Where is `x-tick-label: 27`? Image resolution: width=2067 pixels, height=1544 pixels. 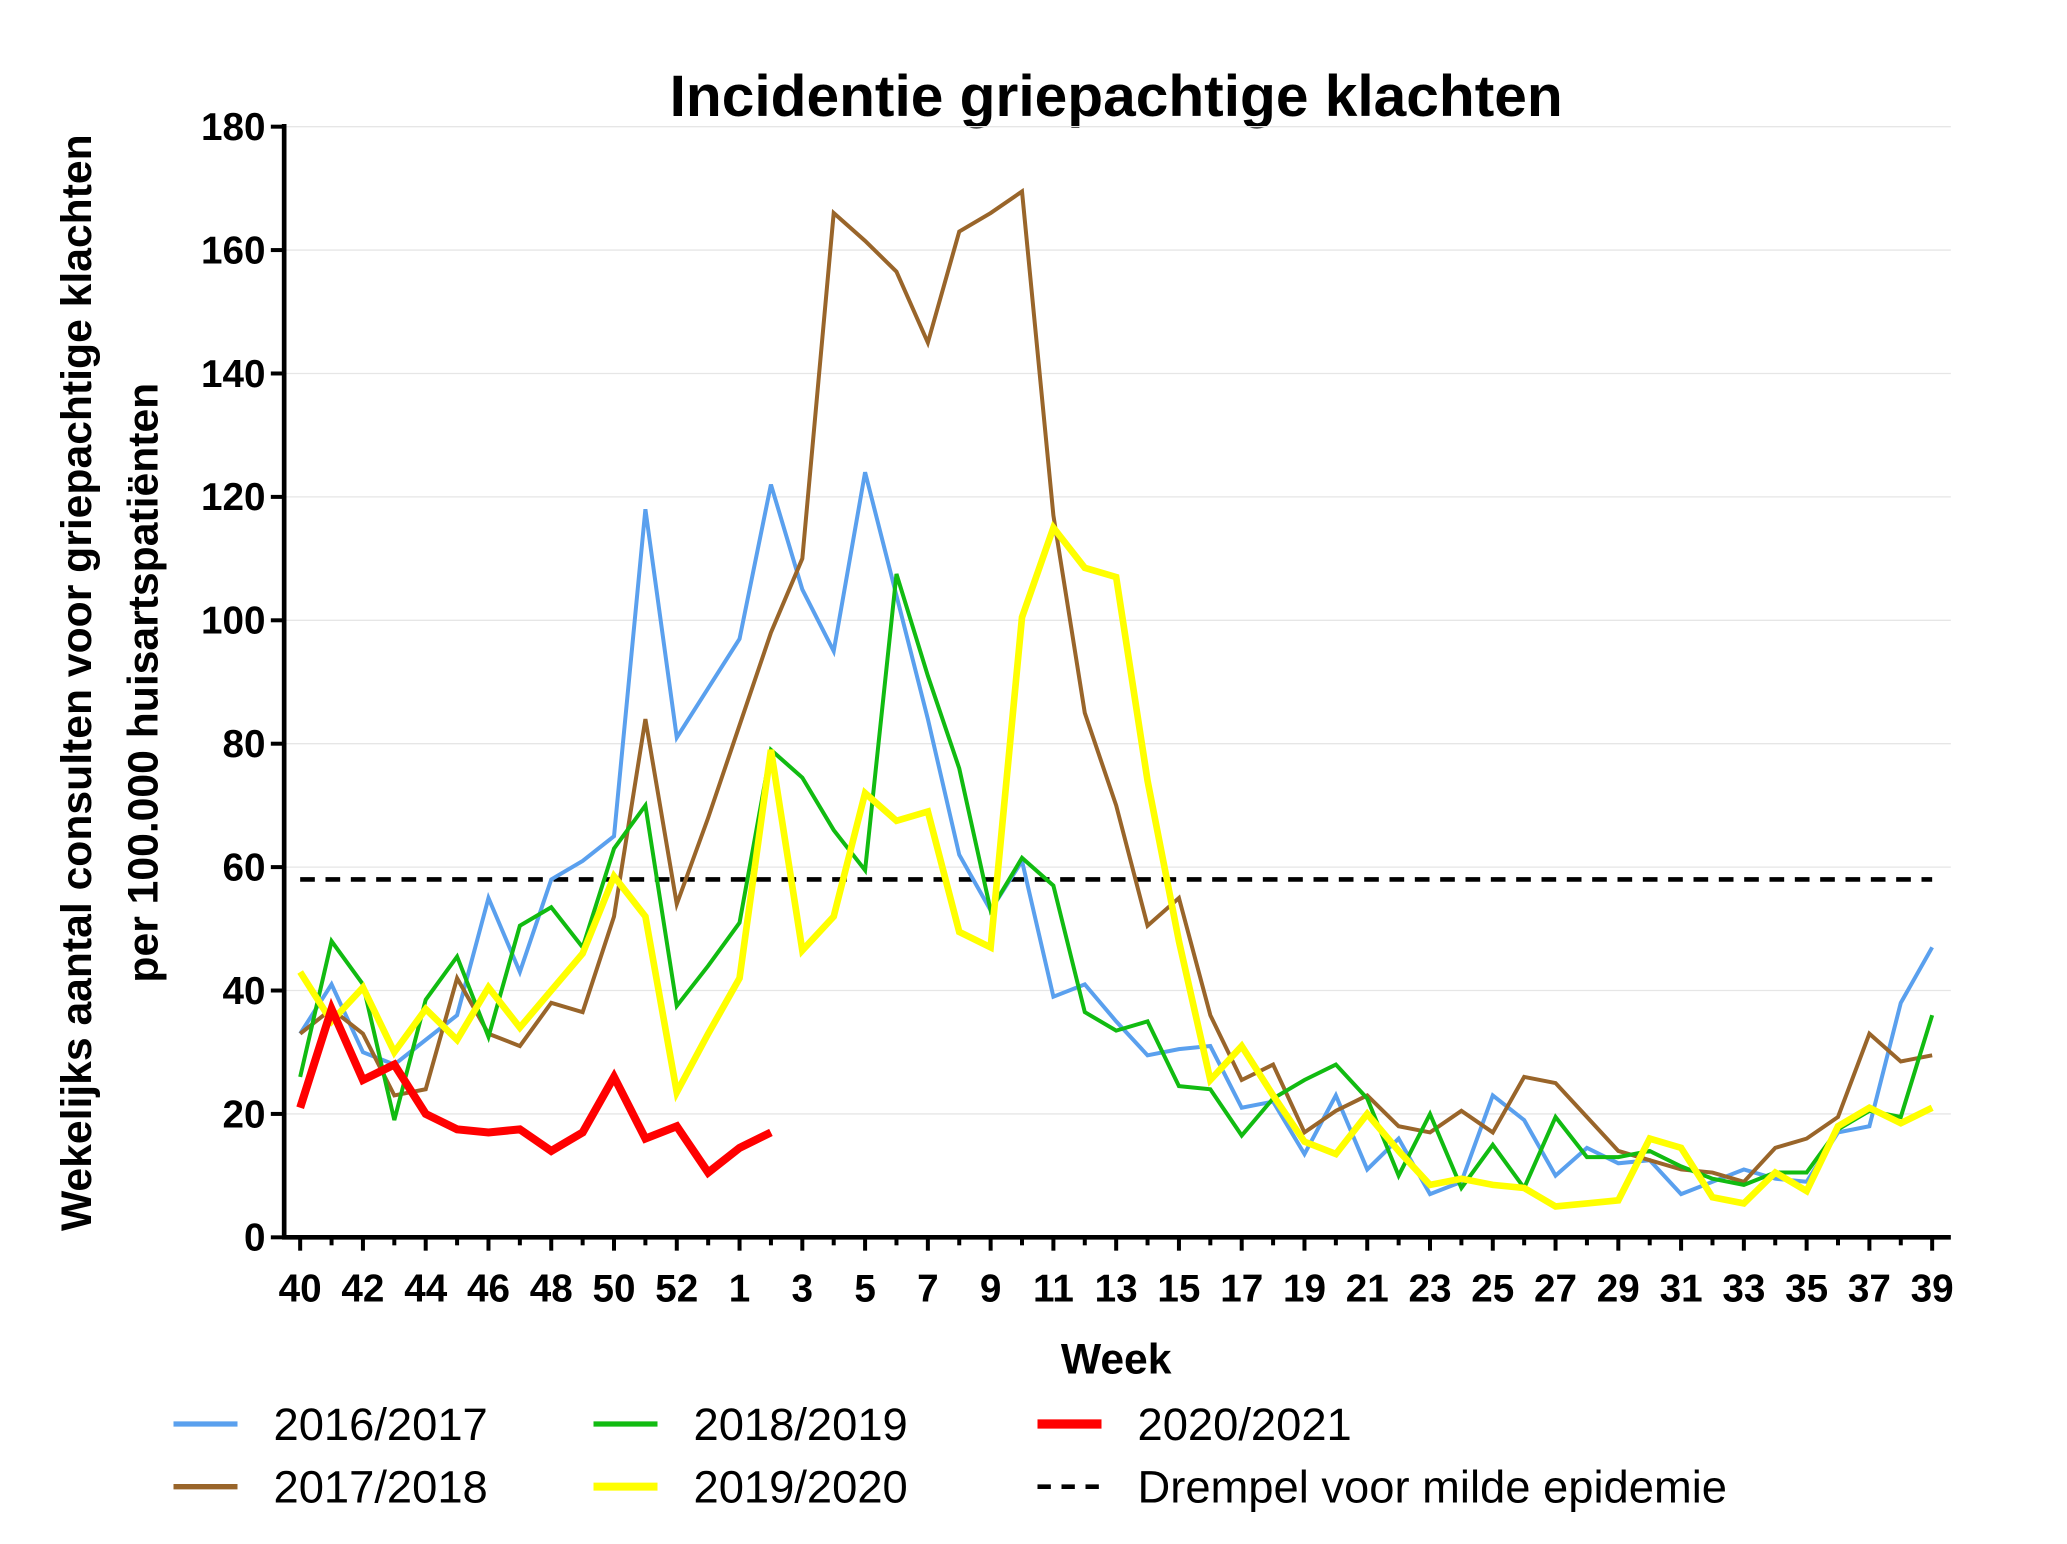 x-tick-label: 27 is located at coordinates (1555, 1288).